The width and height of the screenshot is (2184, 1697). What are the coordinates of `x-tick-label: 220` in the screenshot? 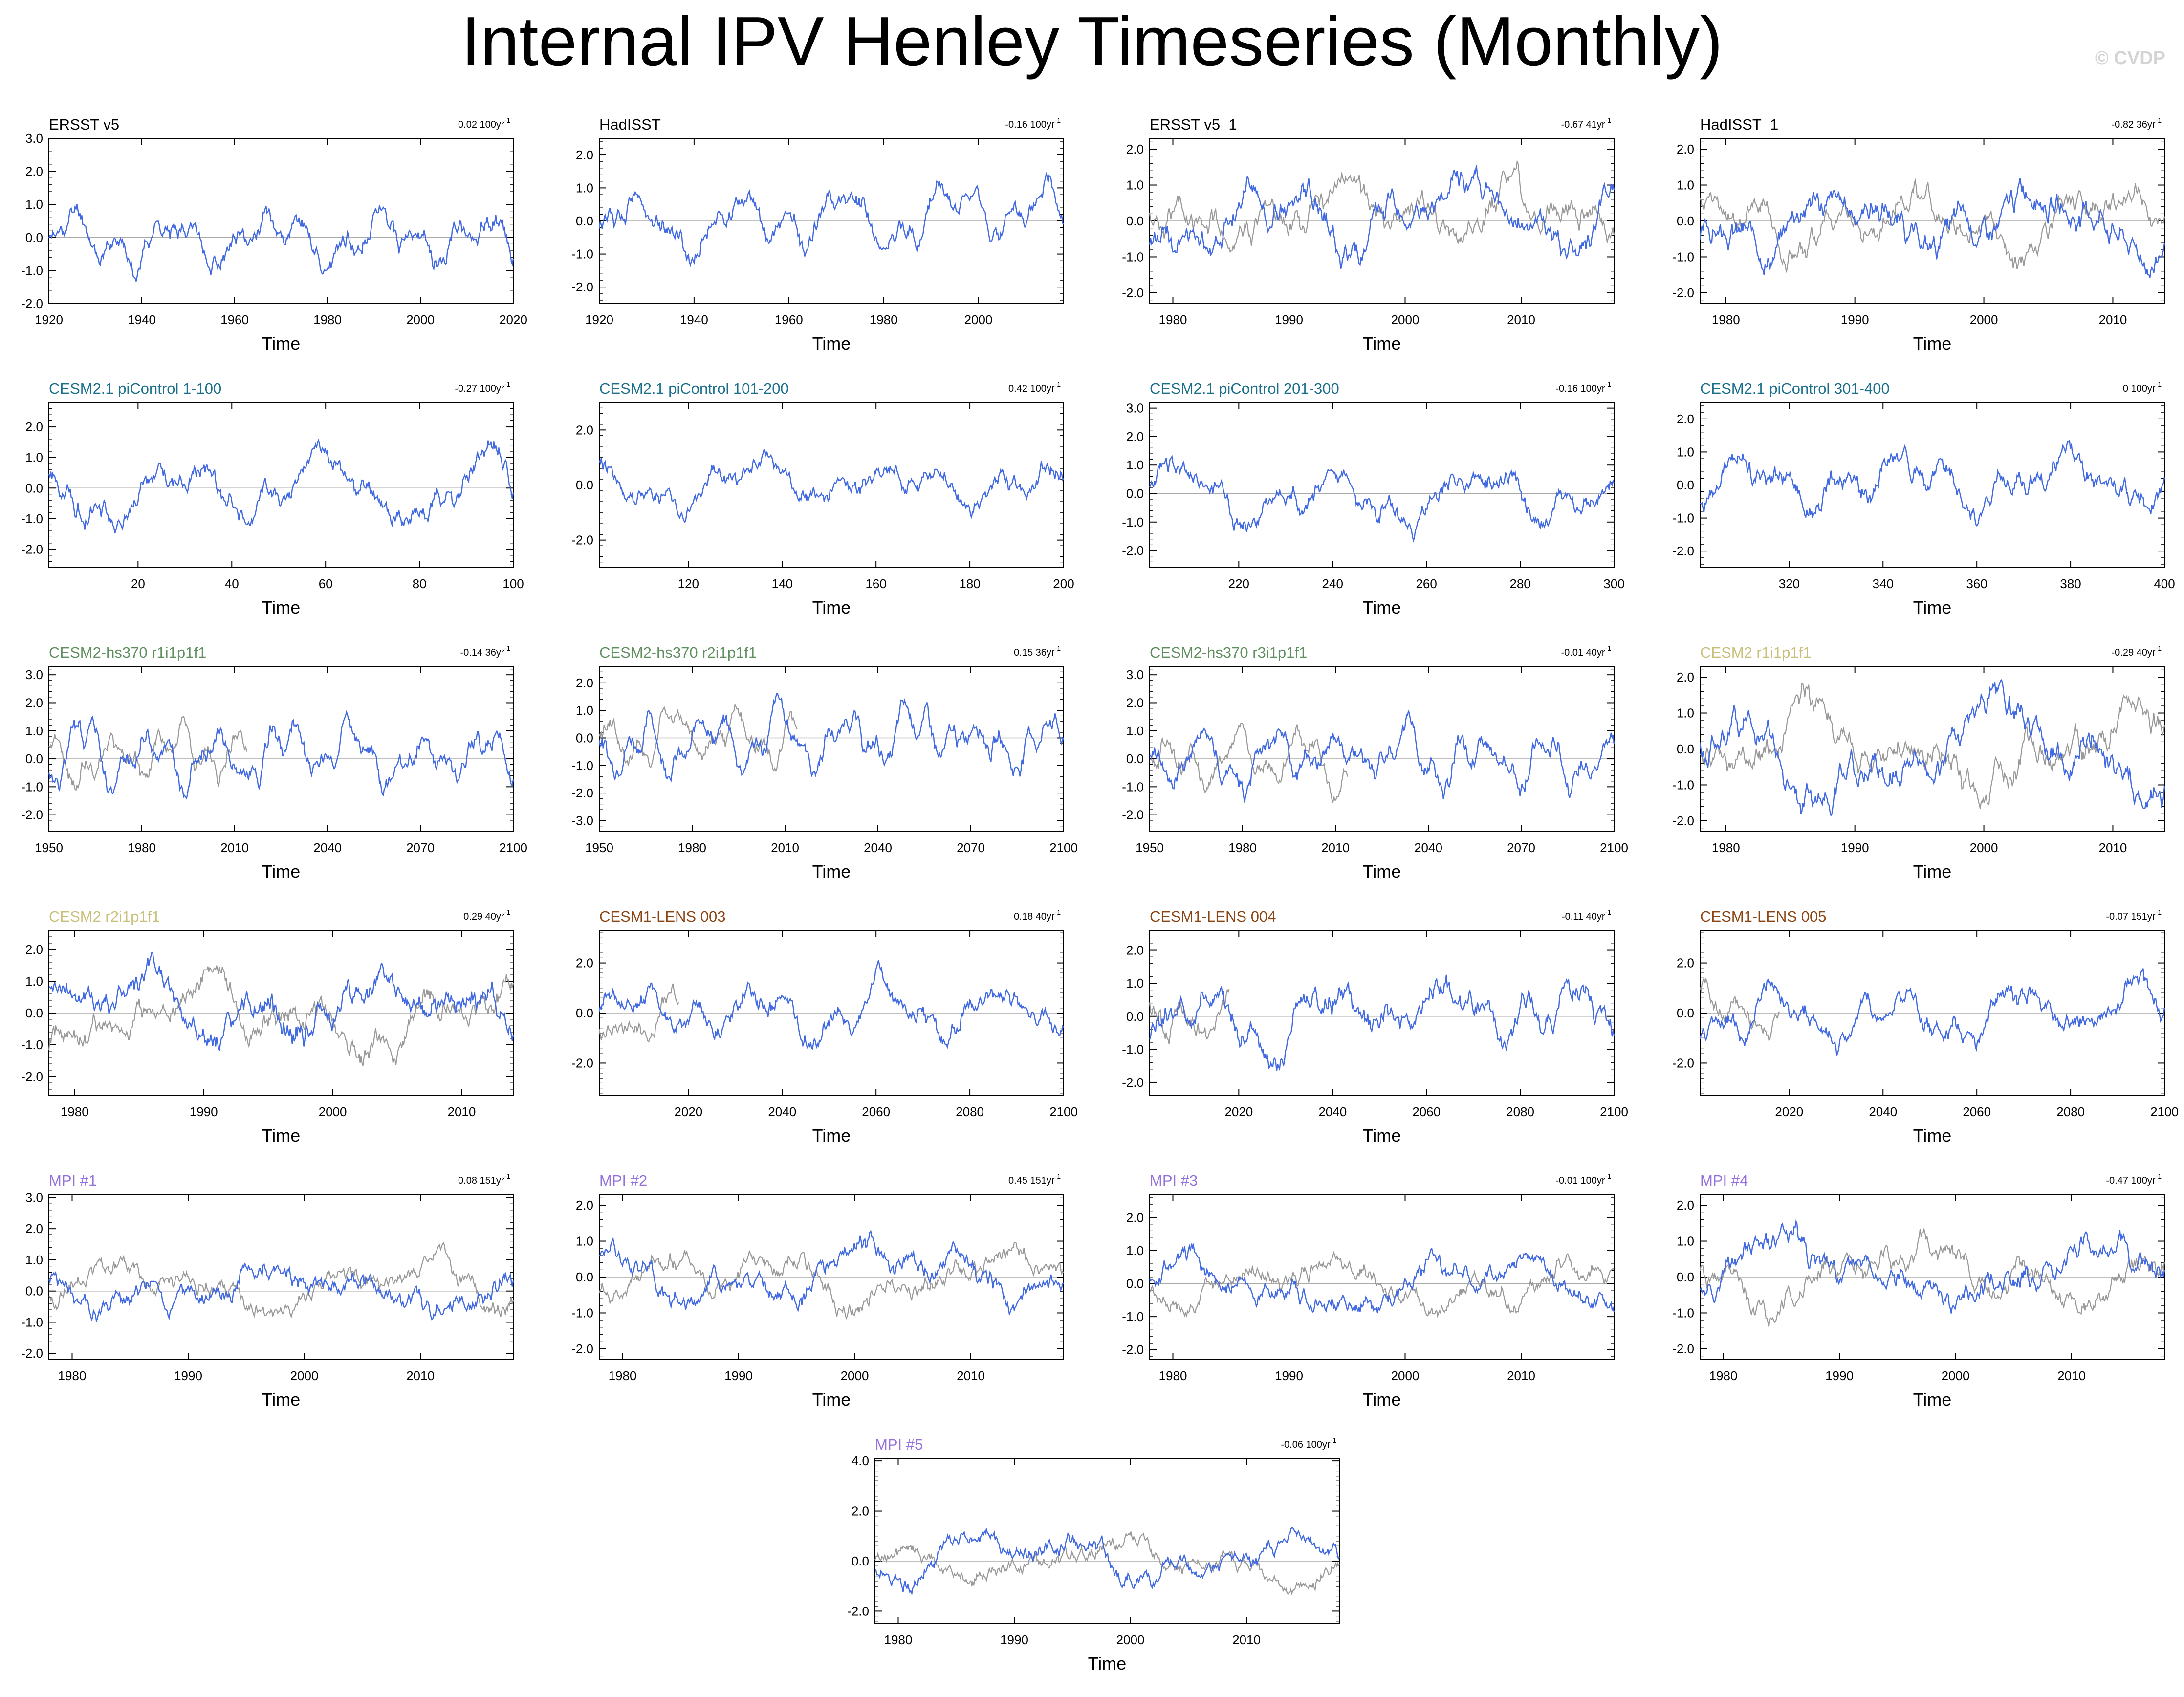 It's located at (1238, 583).